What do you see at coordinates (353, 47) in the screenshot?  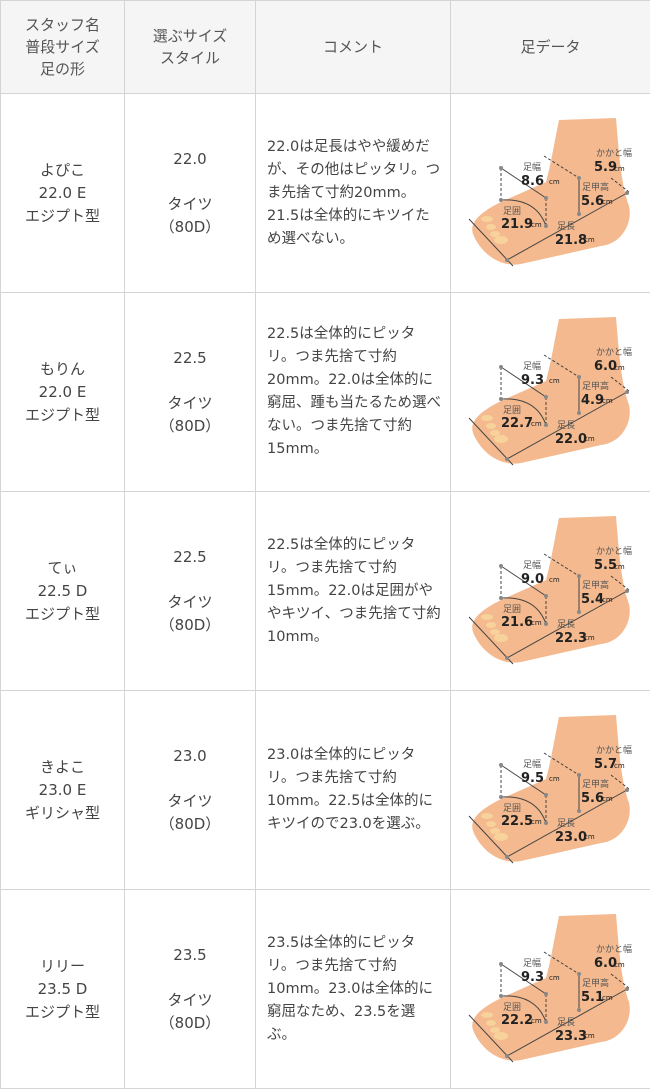 I see `header-comment: コメント` at bounding box center [353, 47].